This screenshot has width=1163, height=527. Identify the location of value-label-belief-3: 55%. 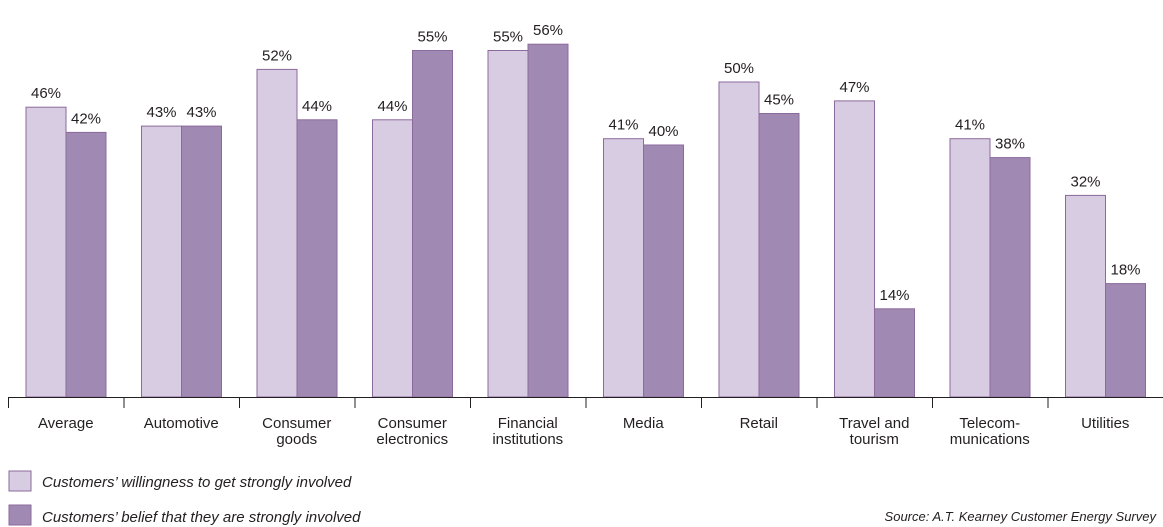
(432, 37).